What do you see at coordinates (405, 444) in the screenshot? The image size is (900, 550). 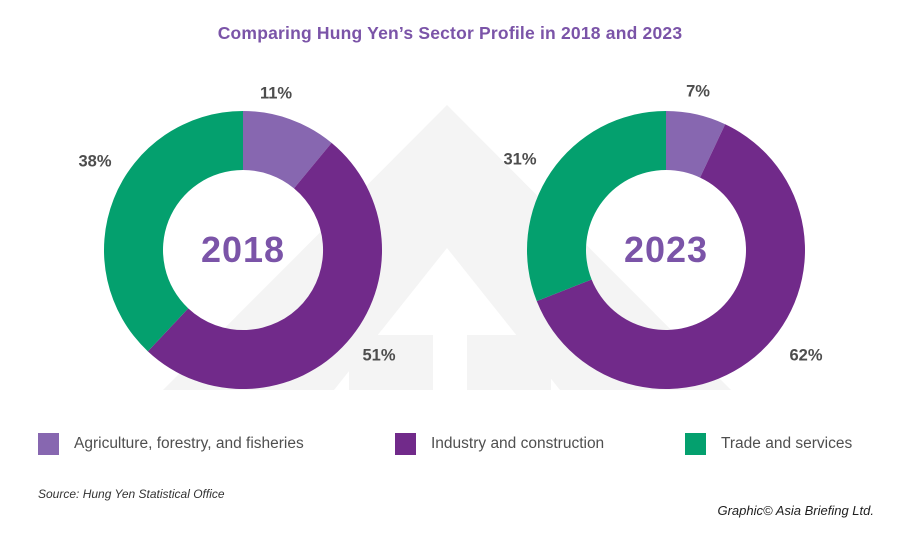 I see `legend-swatch-industry` at bounding box center [405, 444].